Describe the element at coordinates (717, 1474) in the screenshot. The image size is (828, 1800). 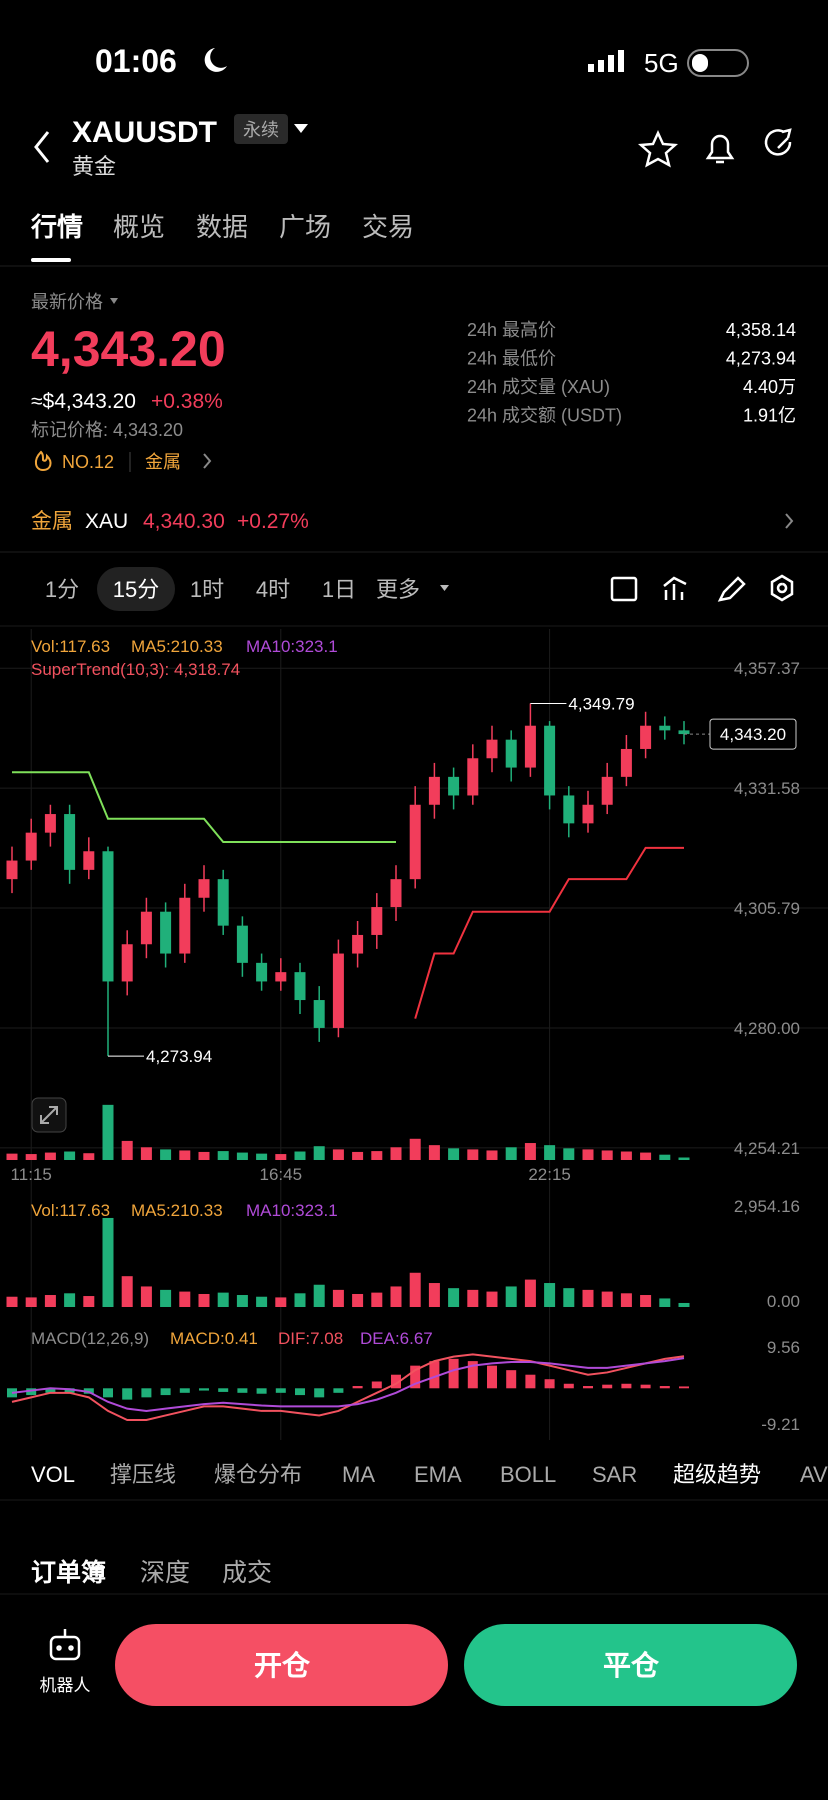
I see `indicator-tab: 超级趋势` at that location.